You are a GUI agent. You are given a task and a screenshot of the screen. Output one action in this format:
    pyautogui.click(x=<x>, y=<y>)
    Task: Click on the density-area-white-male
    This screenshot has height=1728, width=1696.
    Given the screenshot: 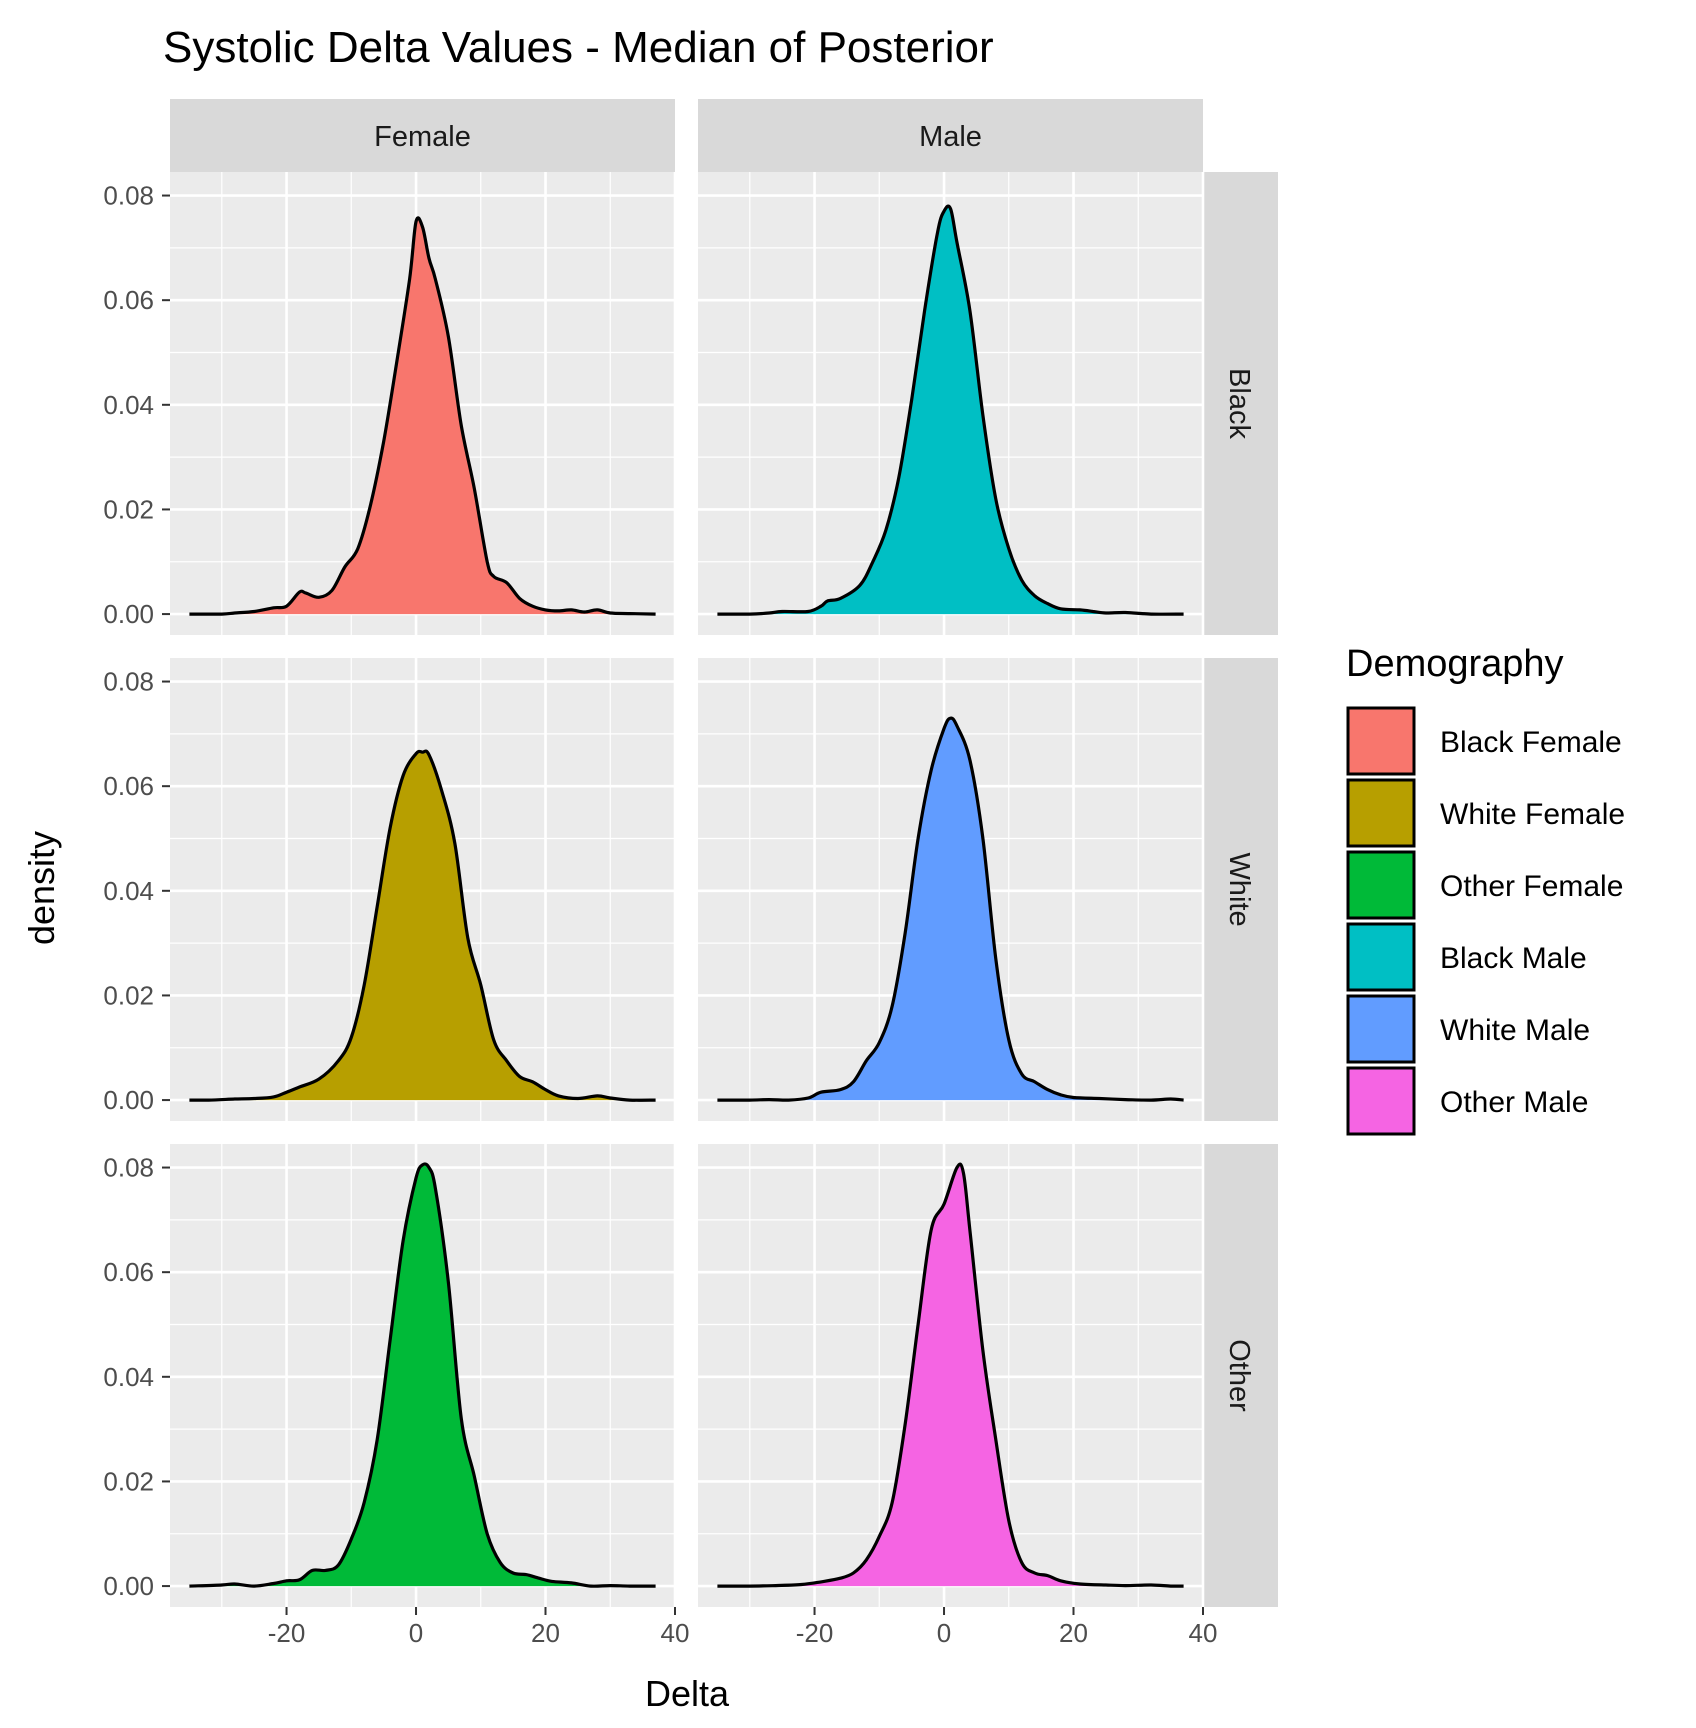 What is the action you would take?
    pyautogui.click(x=950, y=909)
    